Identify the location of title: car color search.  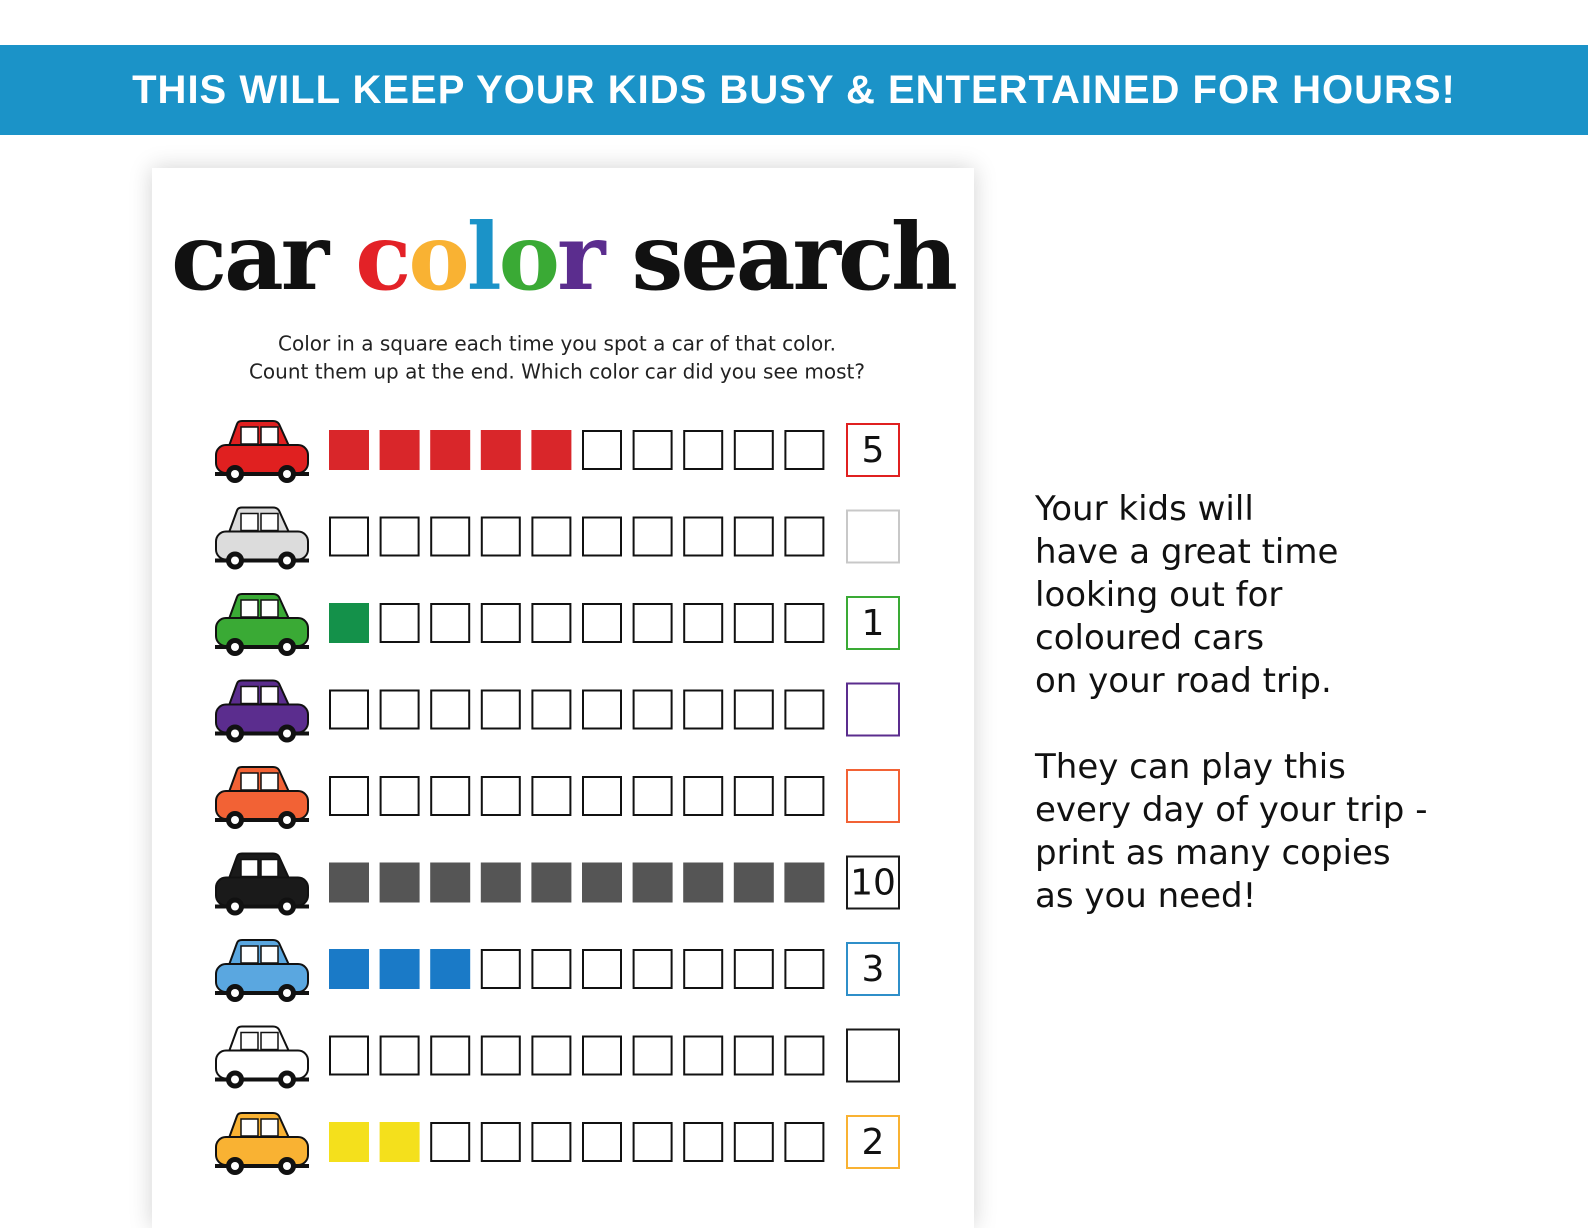
(563, 257).